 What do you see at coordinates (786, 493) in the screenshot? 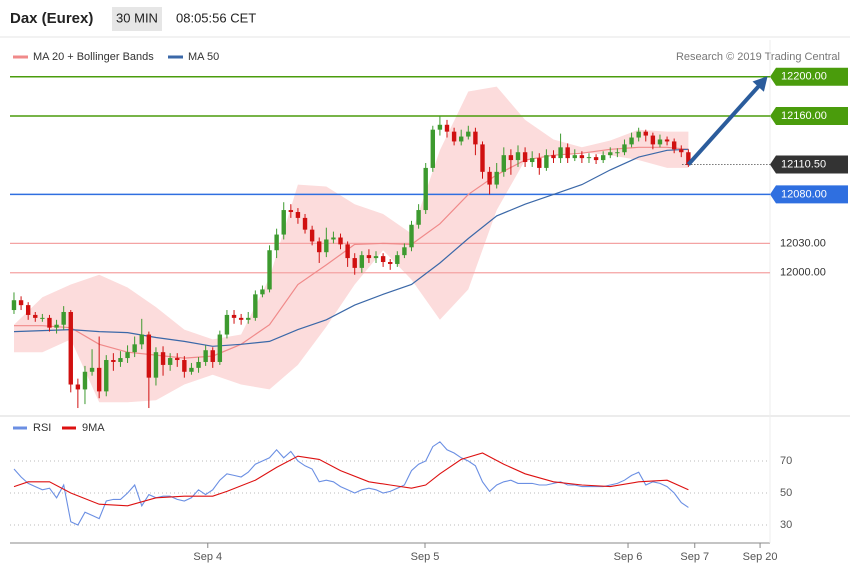
I see `y-tick-label: 50` at bounding box center [786, 493].